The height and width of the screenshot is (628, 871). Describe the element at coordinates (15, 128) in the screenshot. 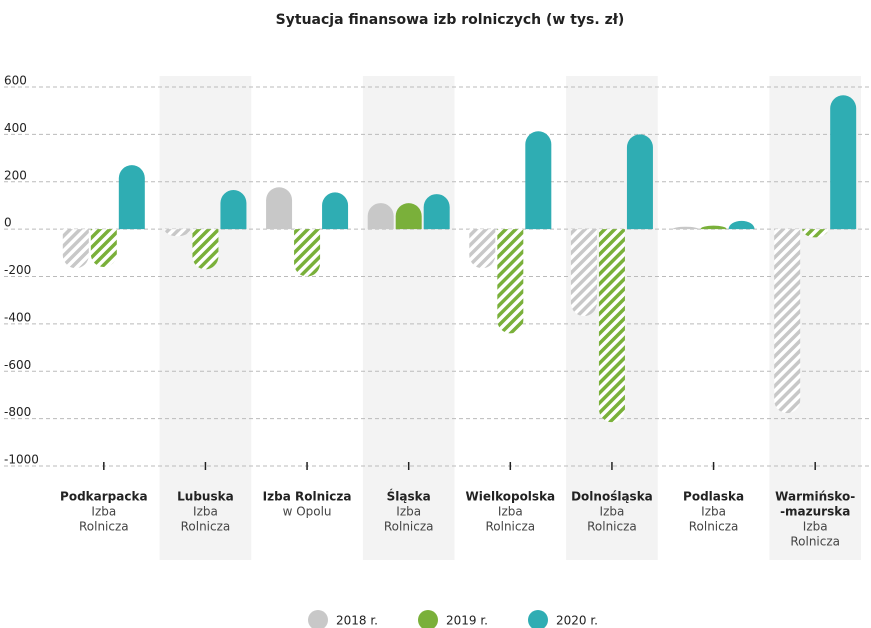

I see `y-tick-label: 400` at that location.